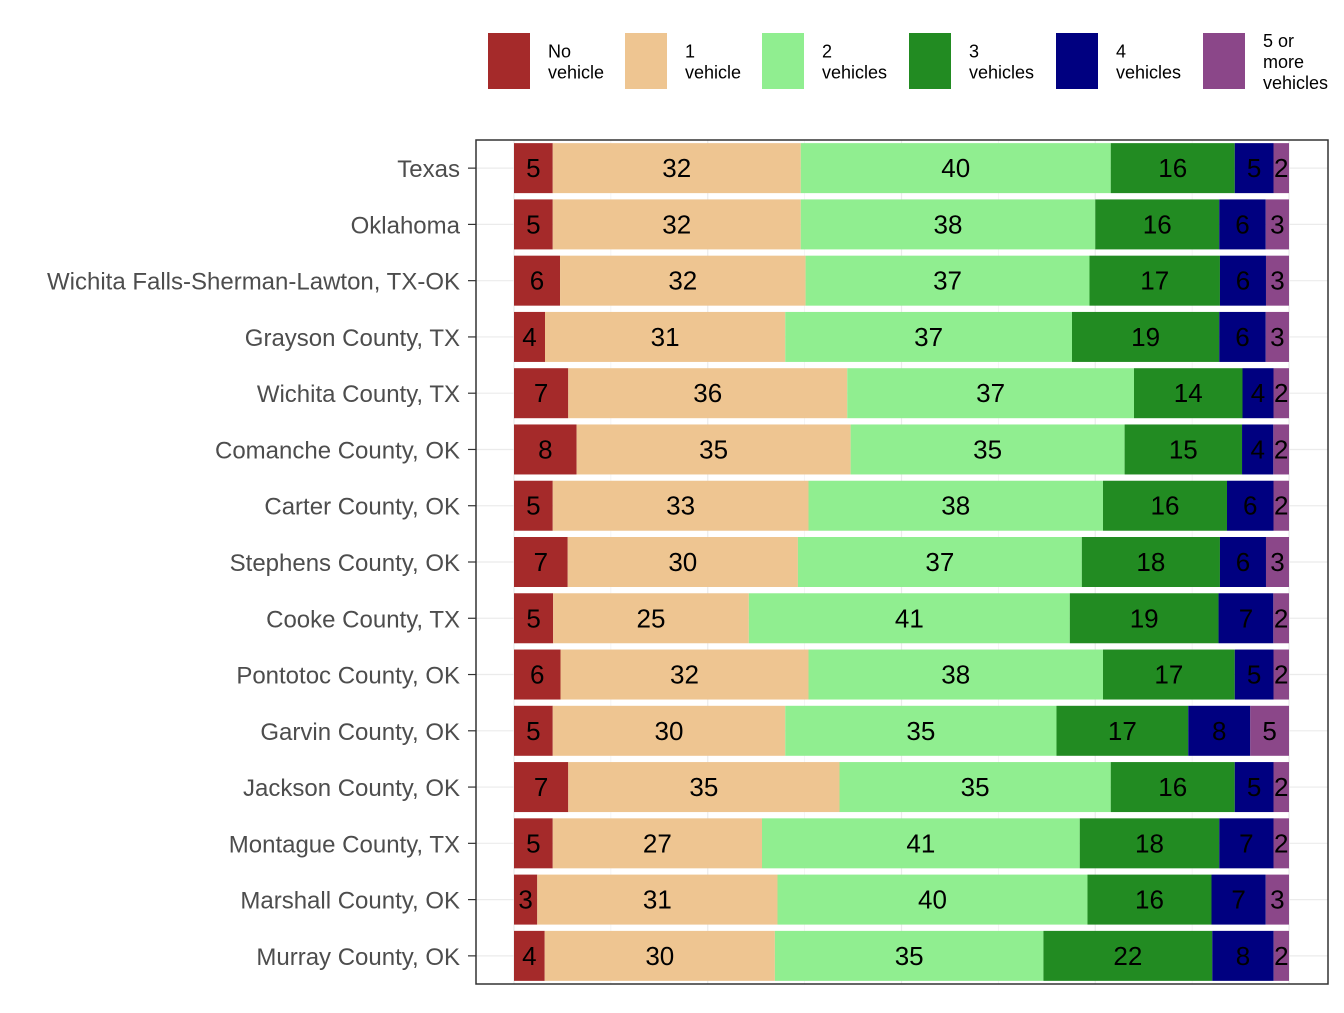 The width and height of the screenshot is (1344, 1013). What do you see at coordinates (351, 788) in the screenshot?
I see `y-tick-label: Jackson County, OK` at bounding box center [351, 788].